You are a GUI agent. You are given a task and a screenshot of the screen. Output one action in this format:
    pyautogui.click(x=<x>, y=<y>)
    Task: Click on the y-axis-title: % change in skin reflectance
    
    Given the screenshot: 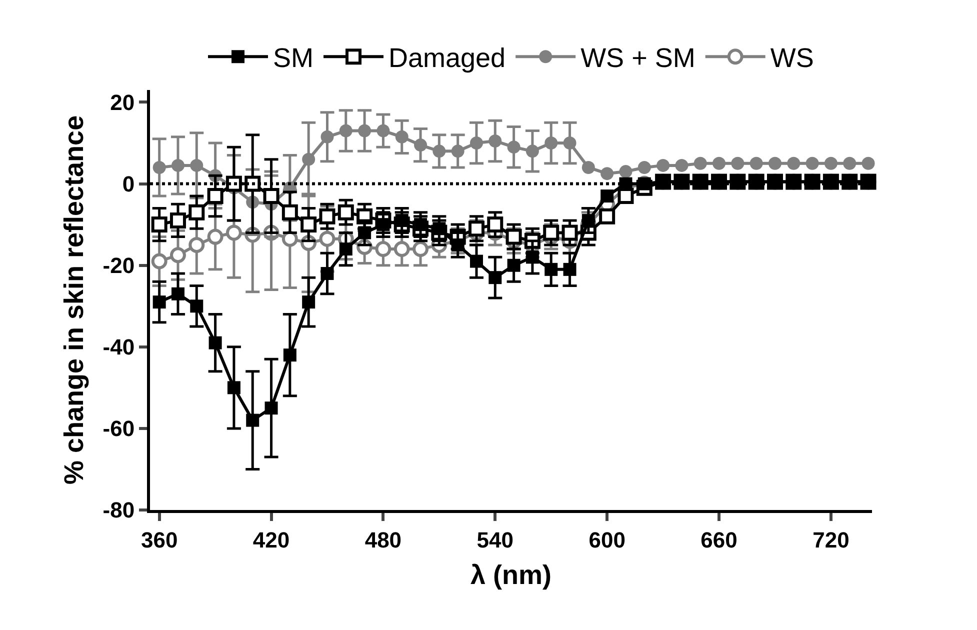 What is the action you would take?
    pyautogui.click(x=73, y=300)
    